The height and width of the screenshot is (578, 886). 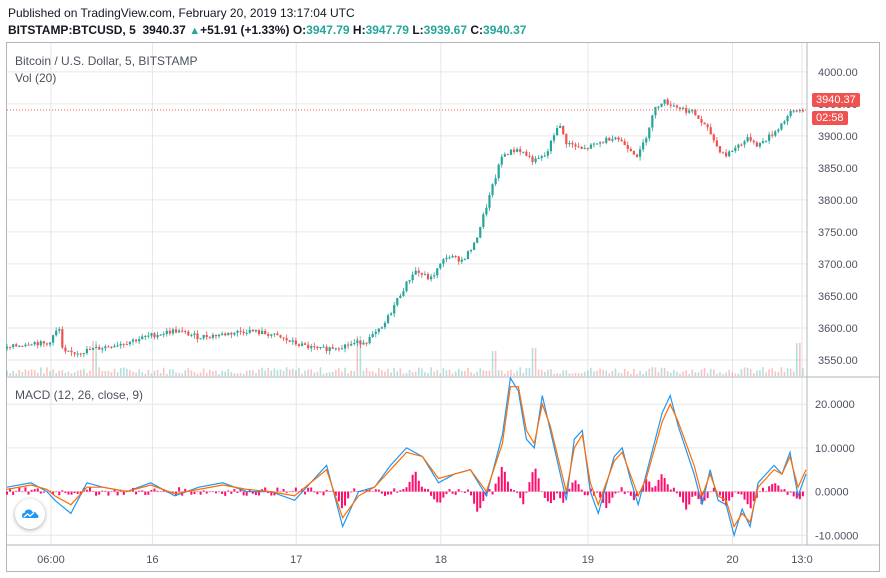 What do you see at coordinates (836, 100) in the screenshot?
I see `last-price-badge: 3940.37` at bounding box center [836, 100].